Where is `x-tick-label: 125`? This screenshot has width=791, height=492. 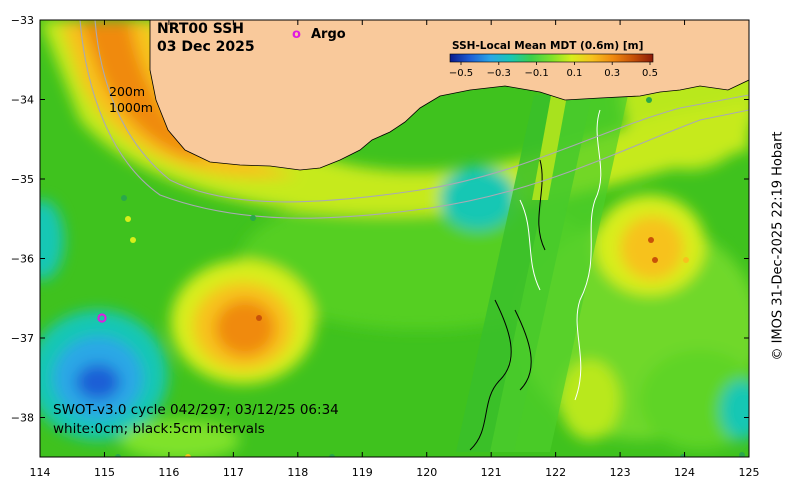 x-tick-label: 125 is located at coordinates (749, 472).